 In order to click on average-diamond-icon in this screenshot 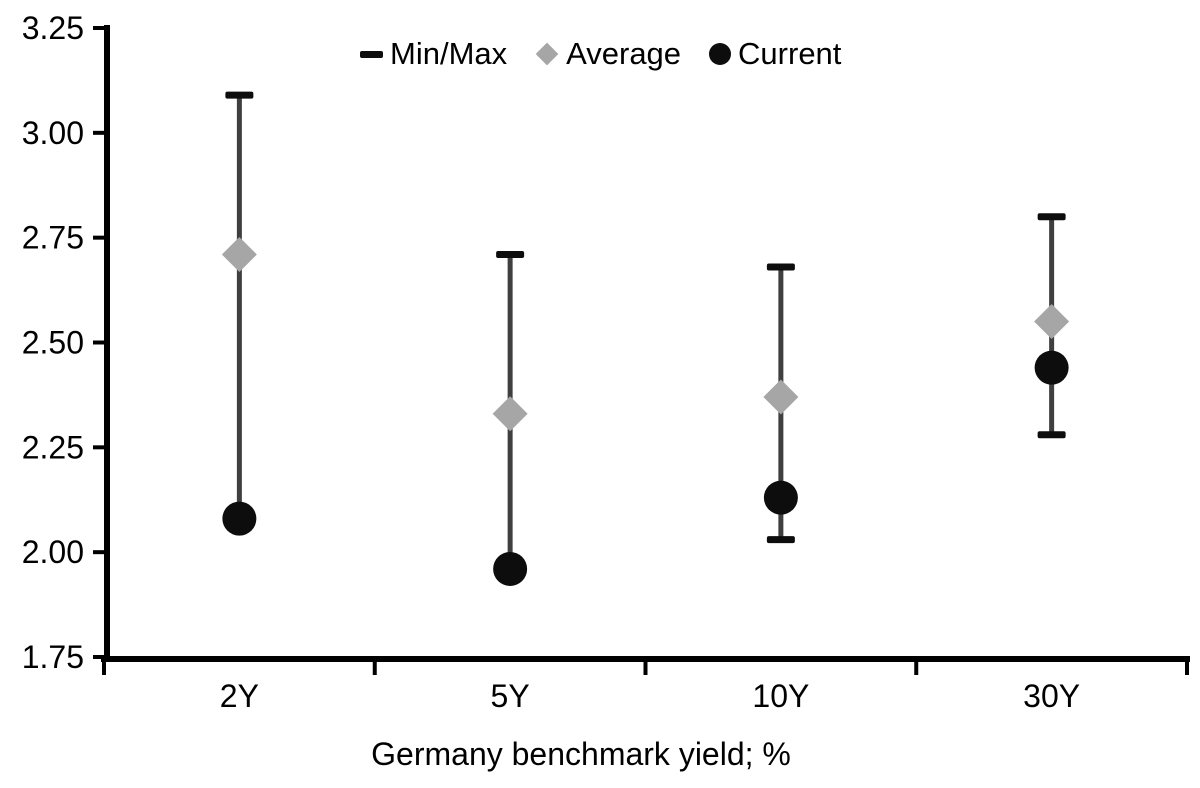, I will do `click(547, 54)`.